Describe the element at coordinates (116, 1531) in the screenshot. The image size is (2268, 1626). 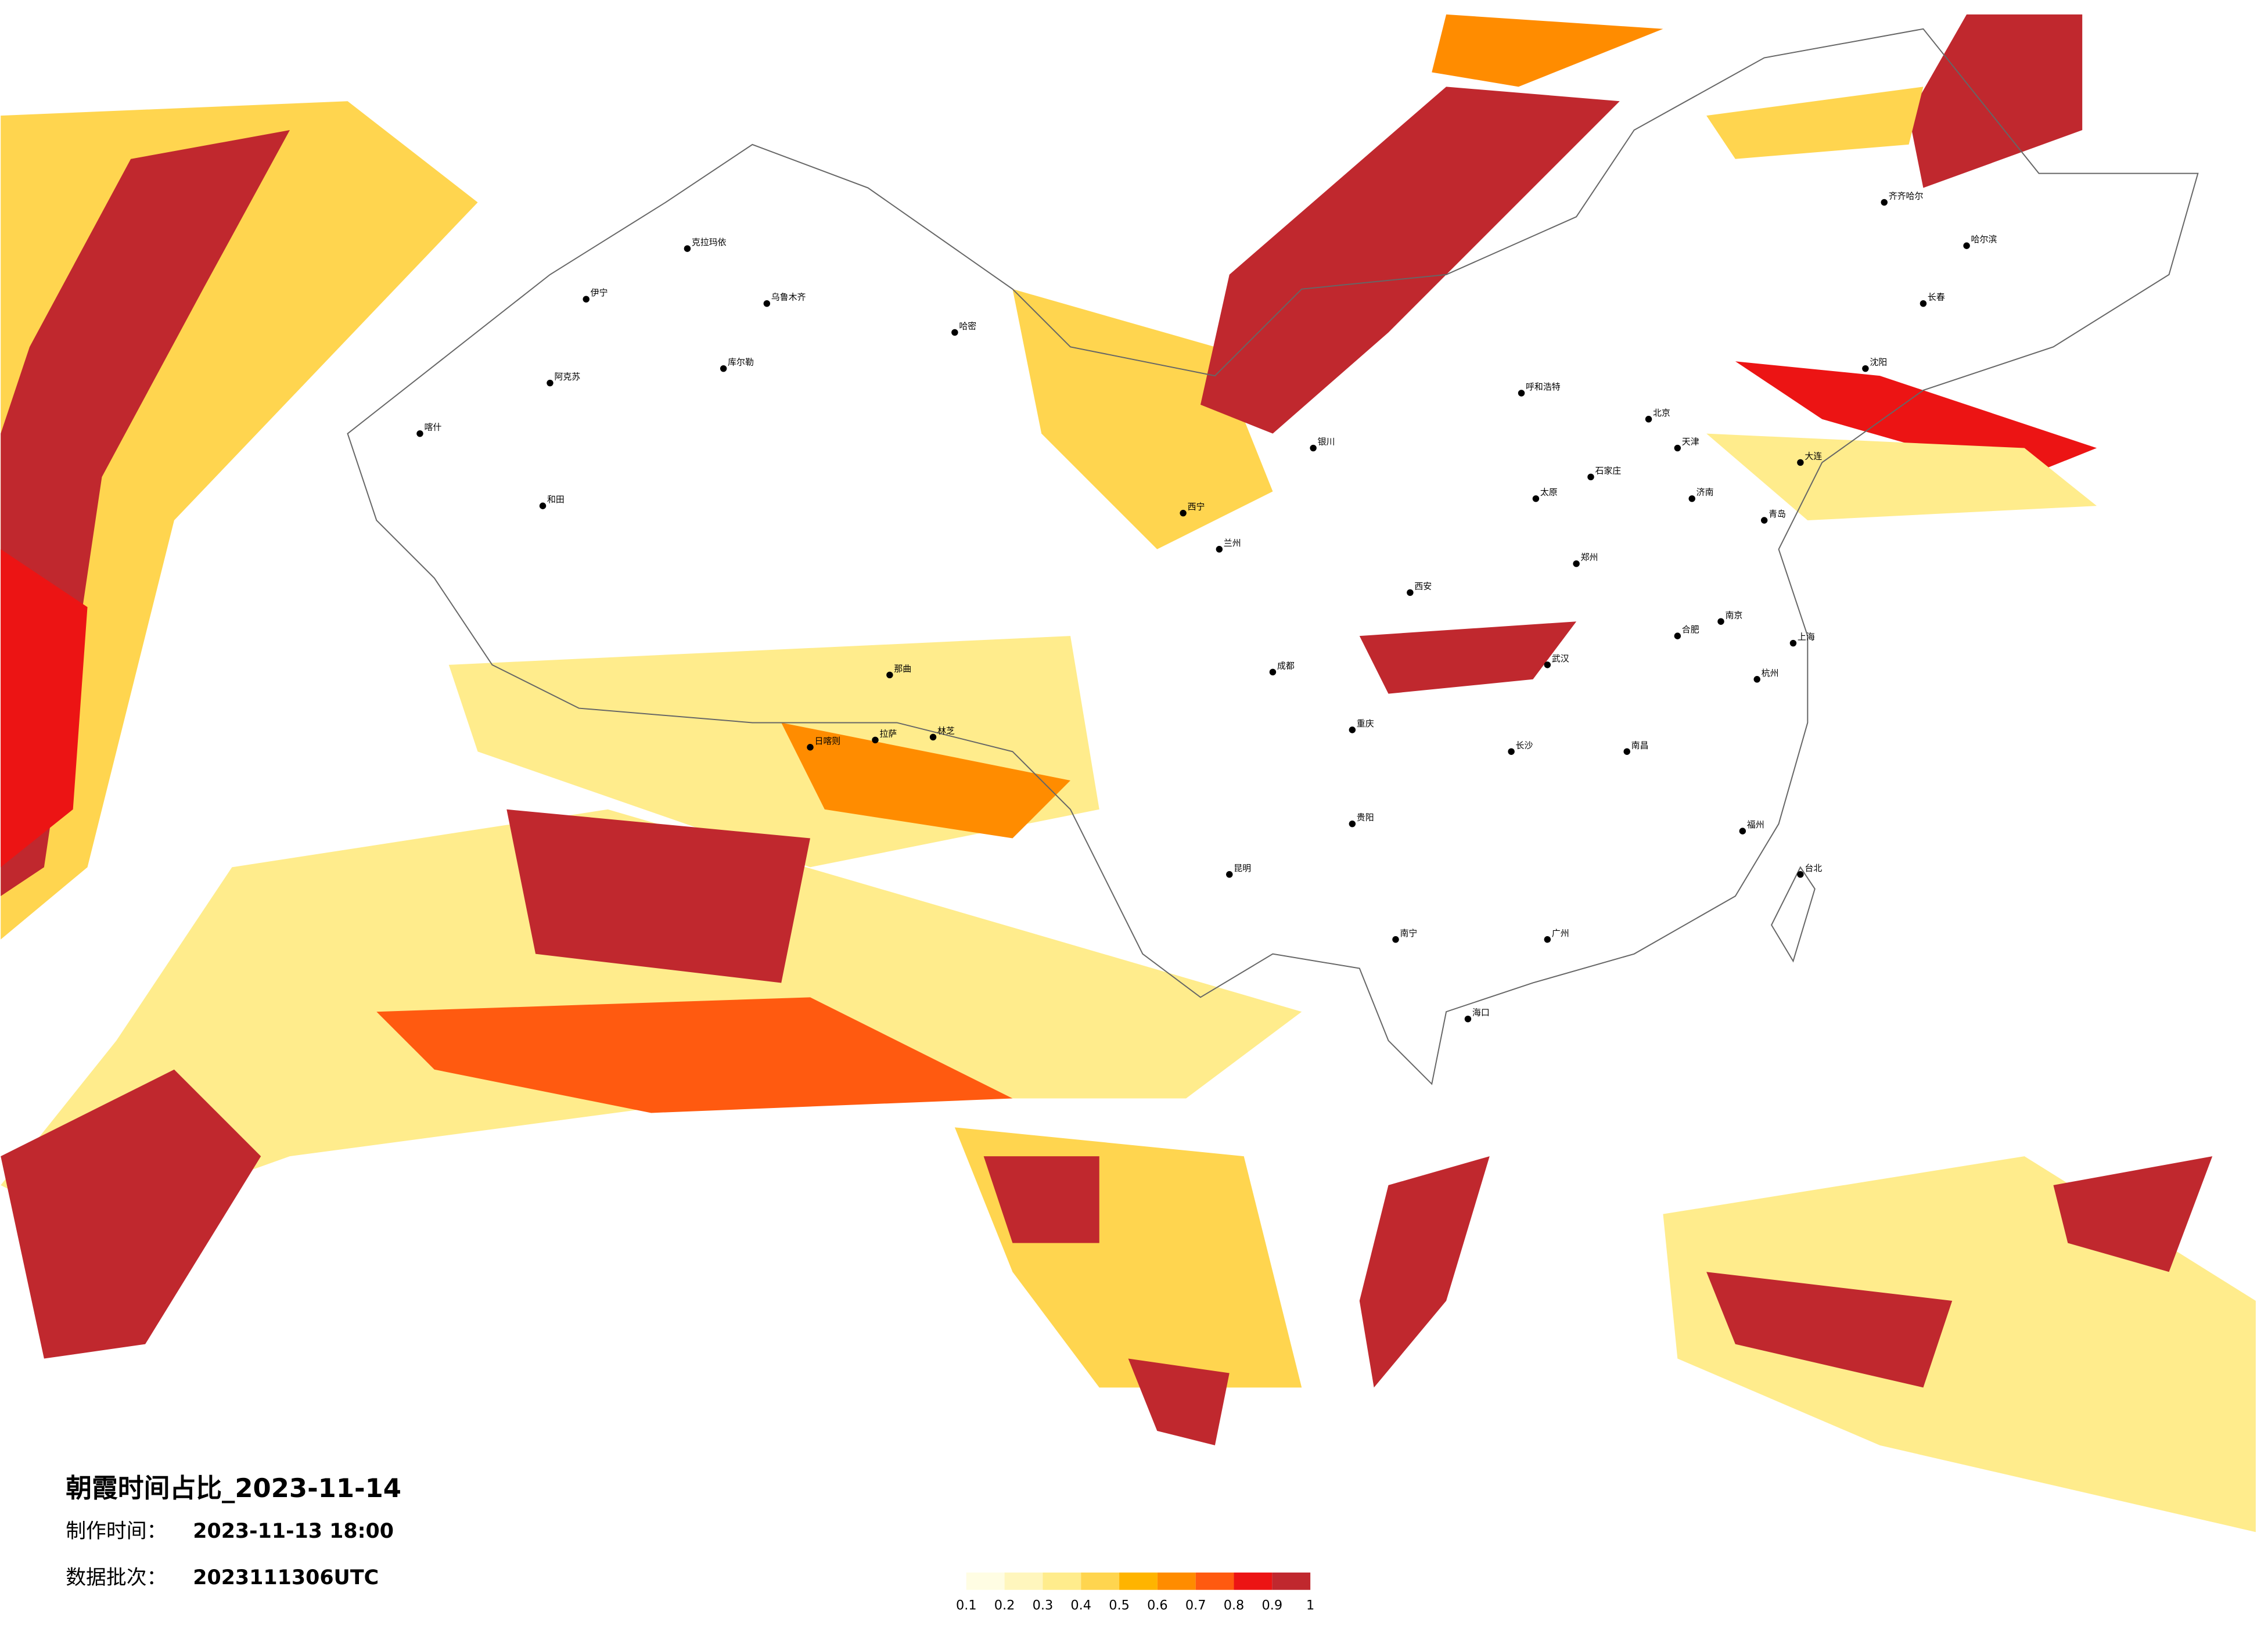
I see `make-time-label: 制作时间：` at that location.